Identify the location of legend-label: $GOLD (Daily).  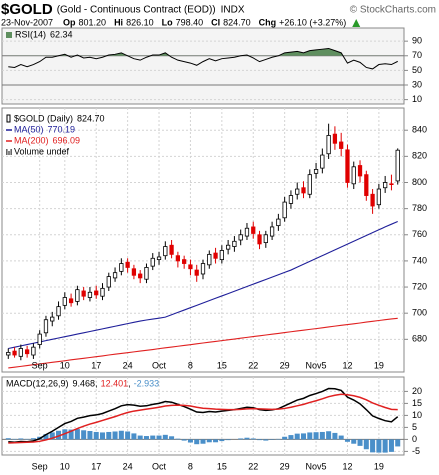
(43, 118).